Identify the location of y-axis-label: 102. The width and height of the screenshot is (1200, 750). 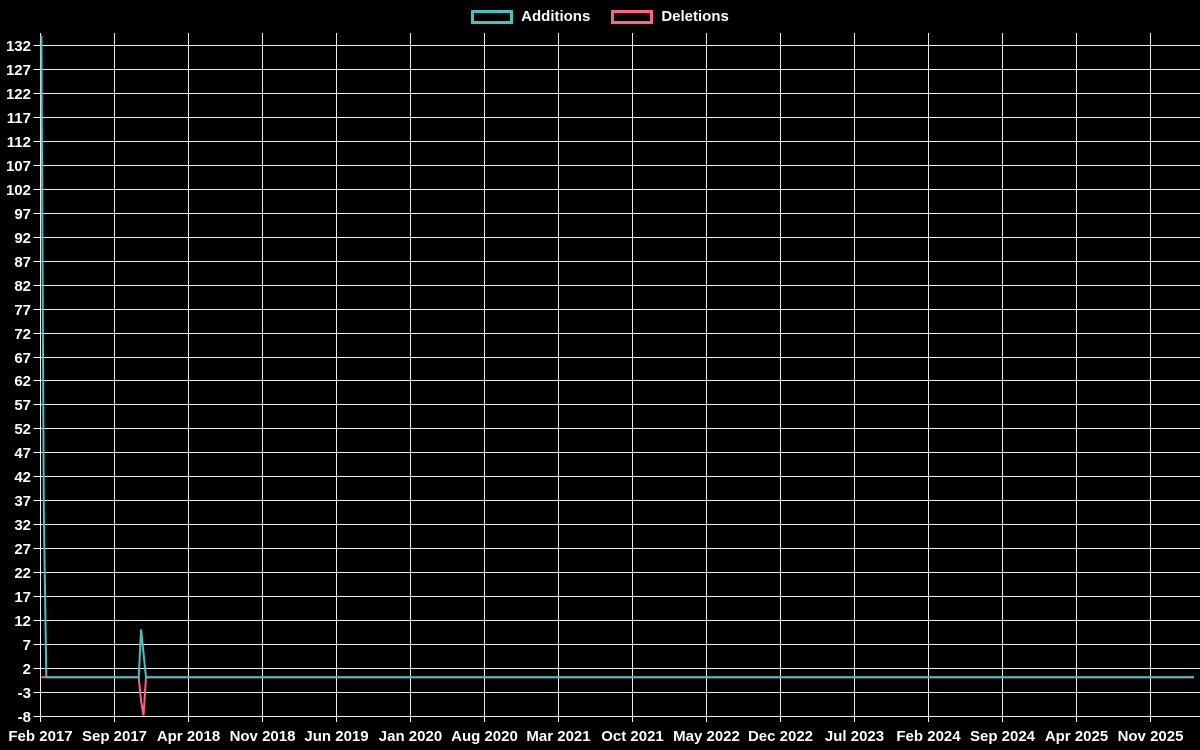
(18, 190).